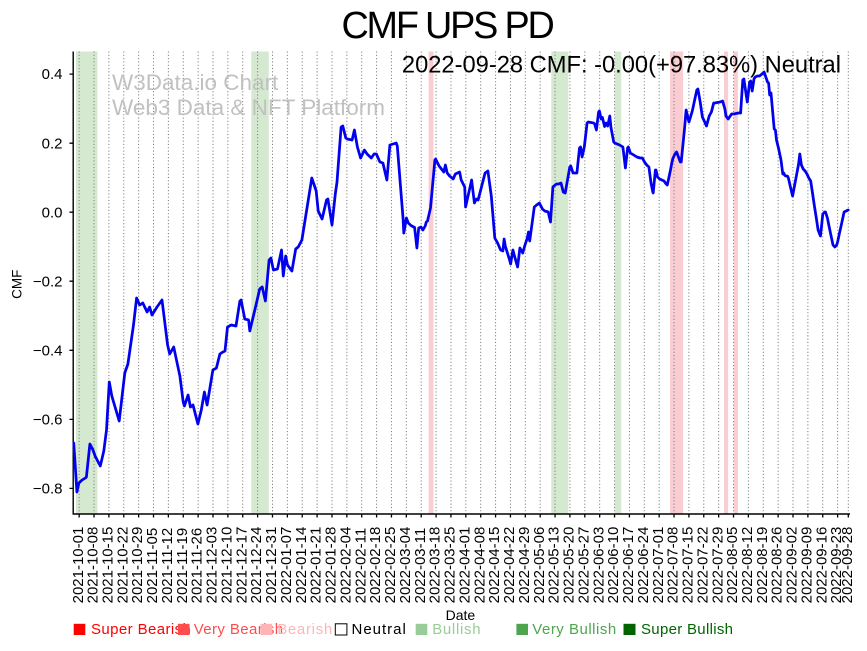 Image resolution: width=867 pixels, height=651 pixels. What do you see at coordinates (52, 143) in the screenshot?
I see `svg-text: 0.2` at bounding box center [52, 143].